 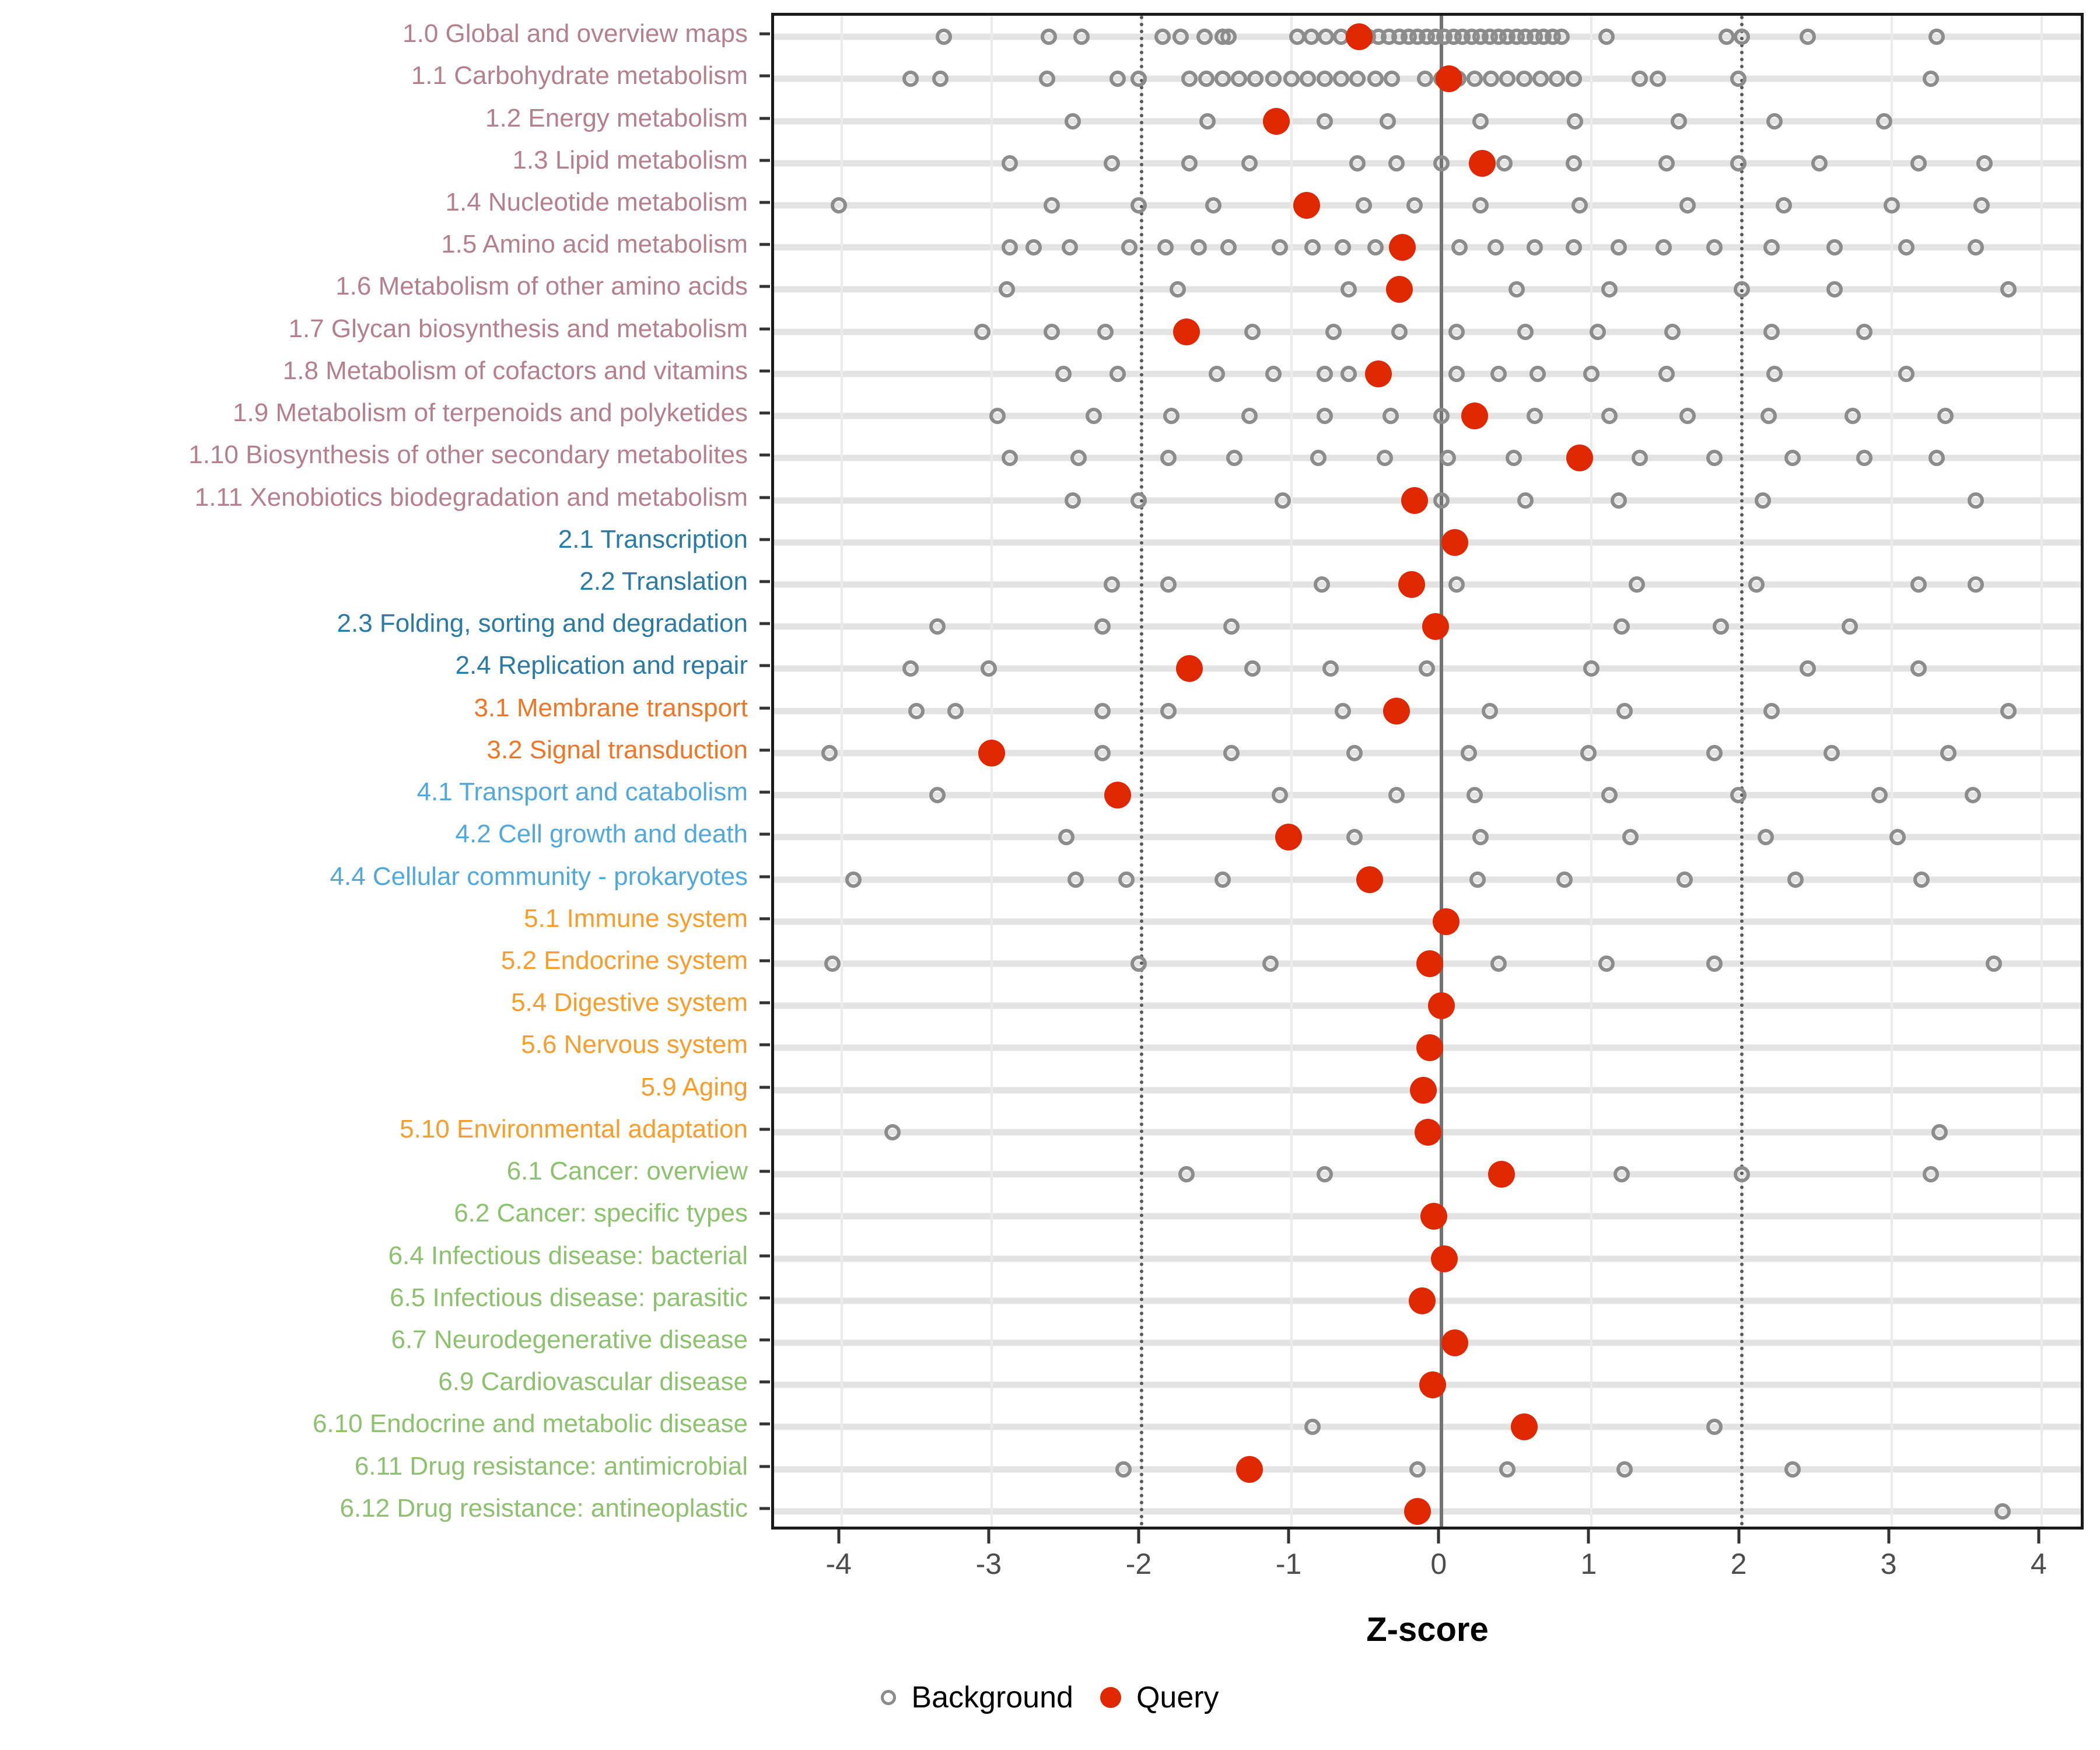 I want to click on x-axis-tick-label: 3, so click(x=1888, y=1564).